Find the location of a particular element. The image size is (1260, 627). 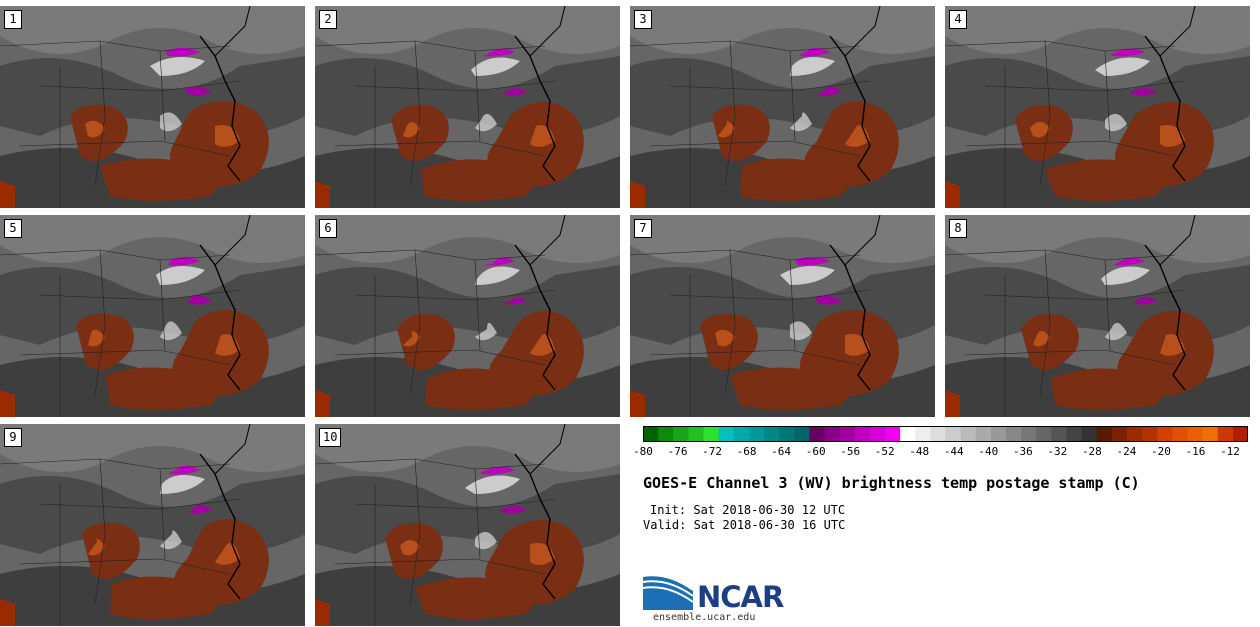

colorbar is located at coordinates (945, 434).